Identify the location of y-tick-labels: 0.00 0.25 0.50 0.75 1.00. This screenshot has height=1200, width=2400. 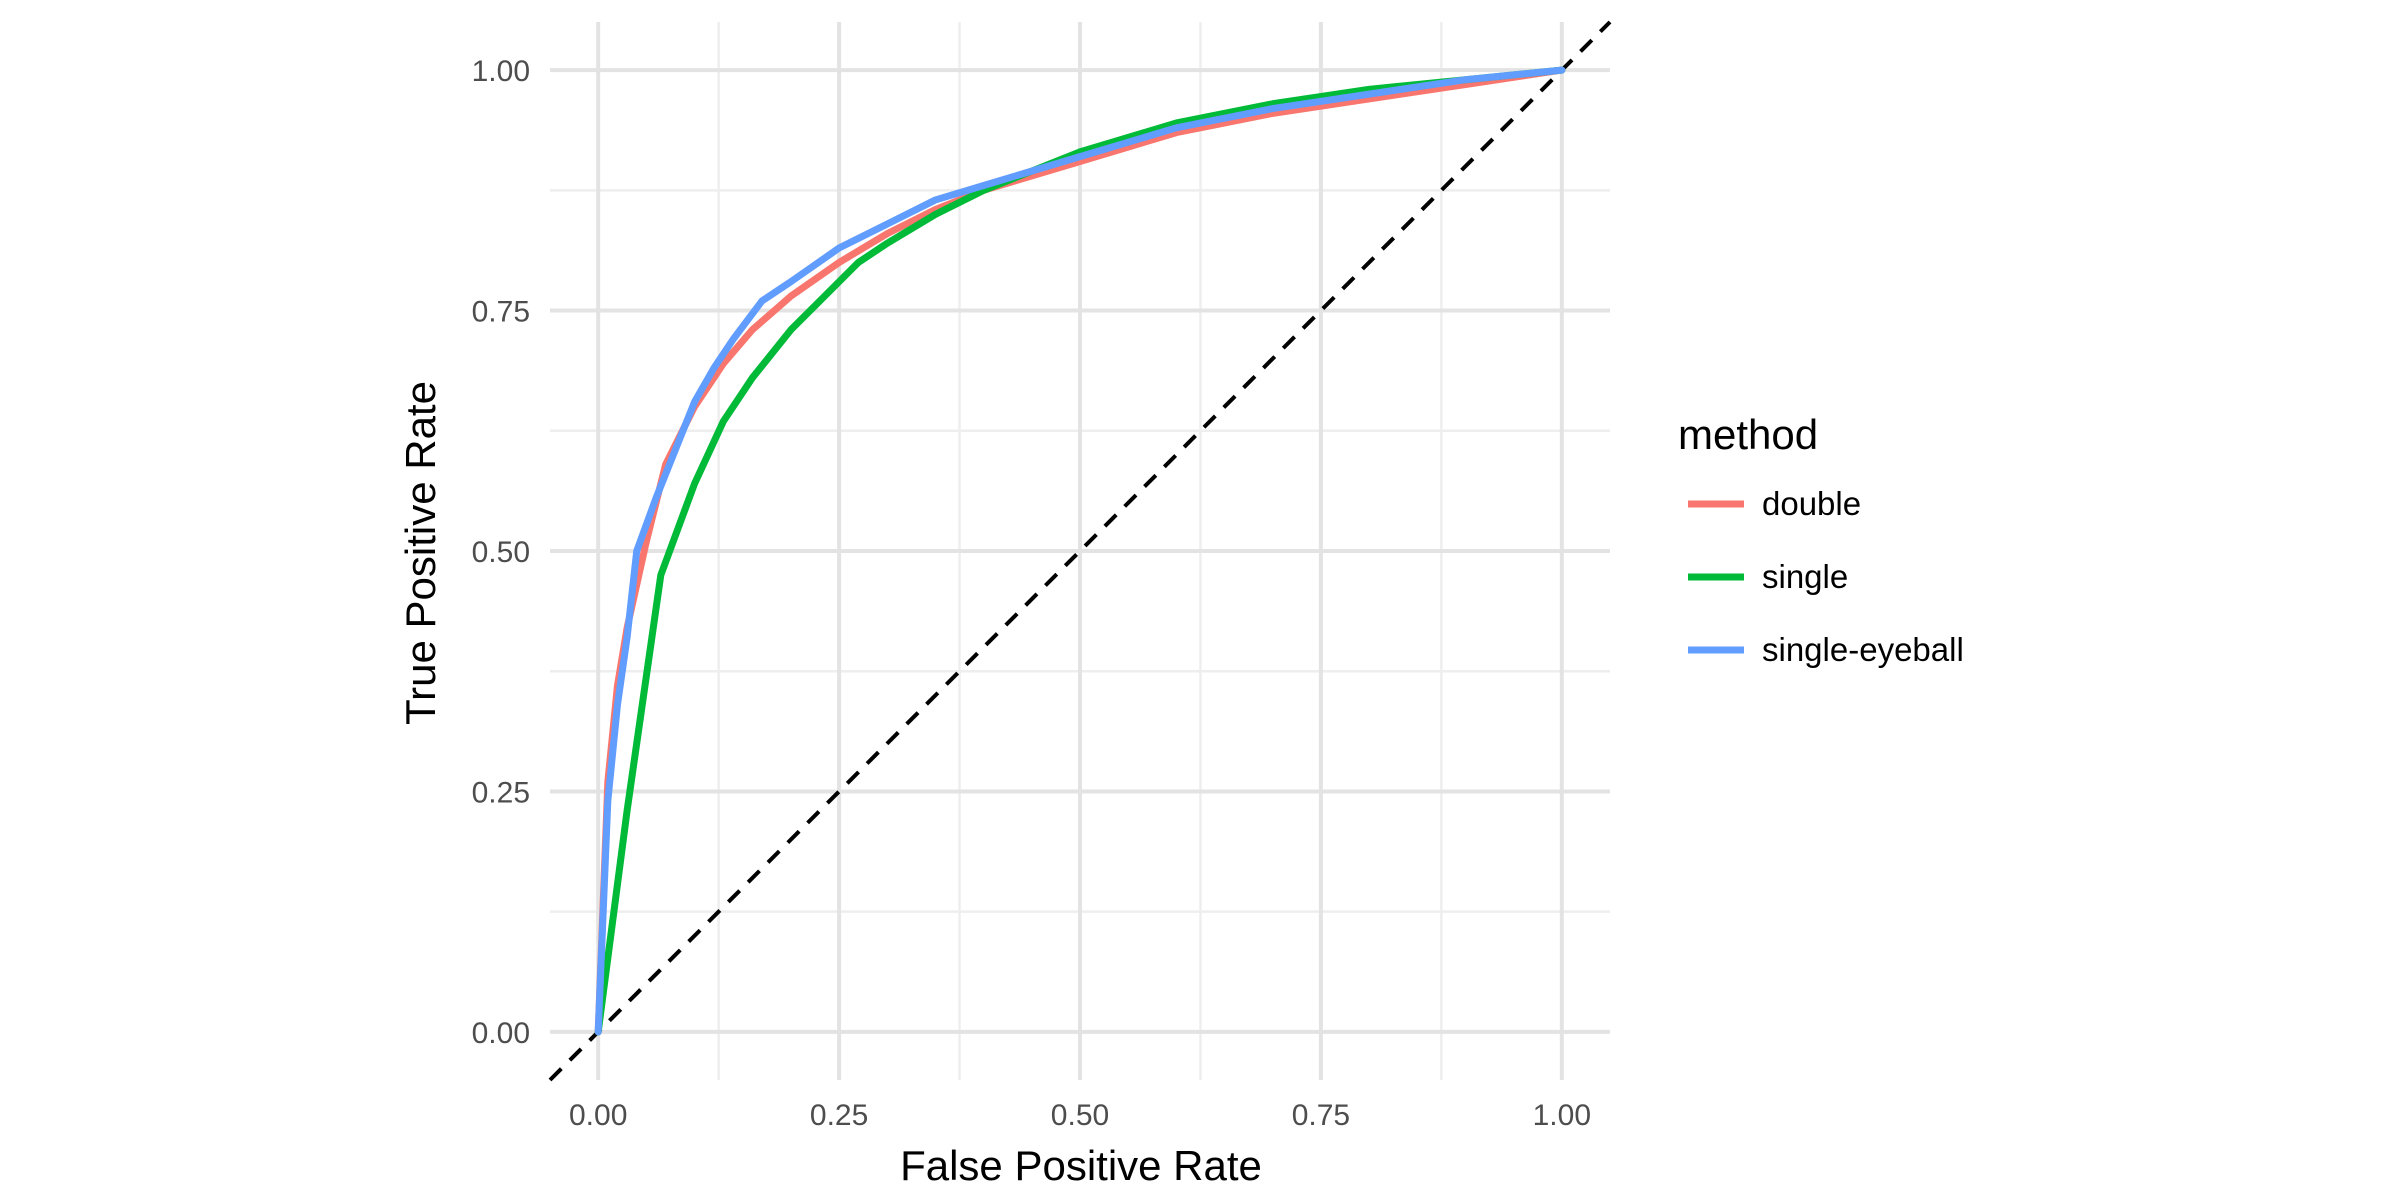
(501, 552).